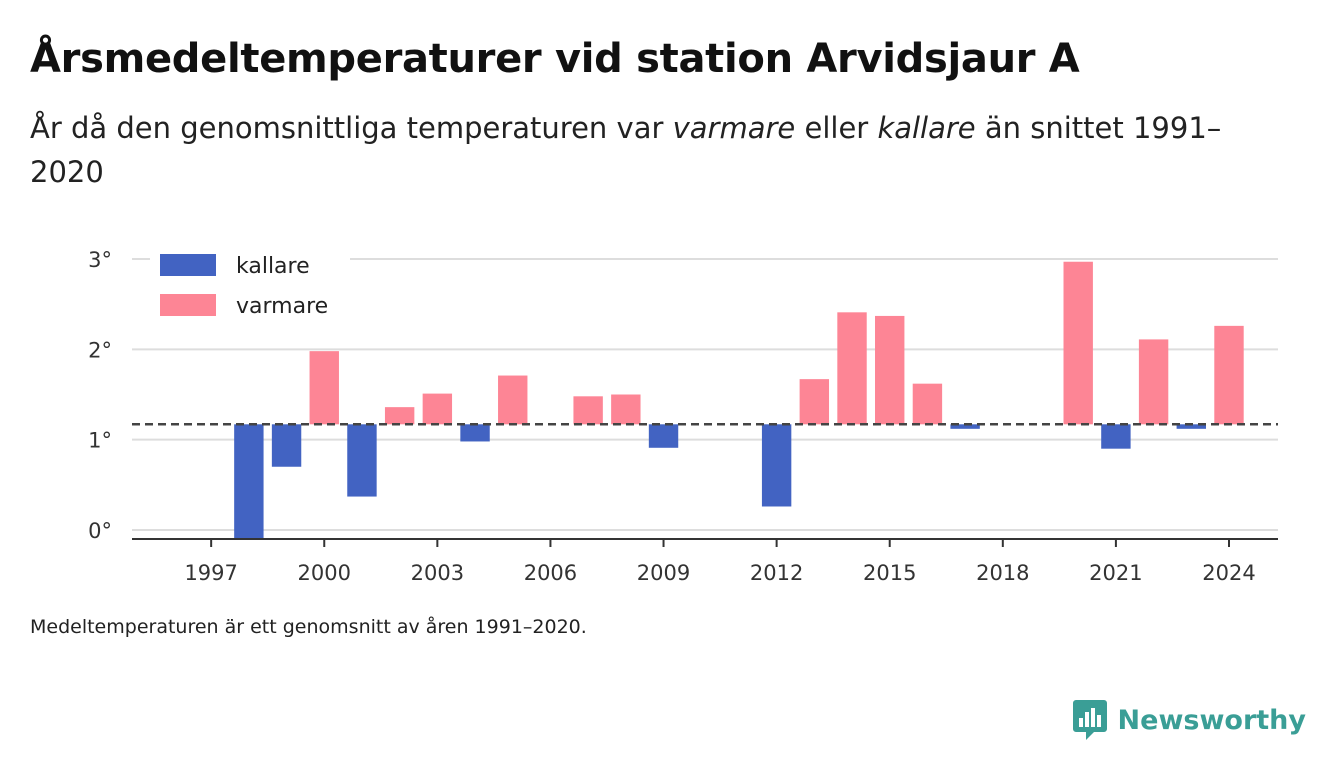 This screenshot has height=771, width=1340. I want to click on newsworthy-logo-icon, so click(1089, 720).